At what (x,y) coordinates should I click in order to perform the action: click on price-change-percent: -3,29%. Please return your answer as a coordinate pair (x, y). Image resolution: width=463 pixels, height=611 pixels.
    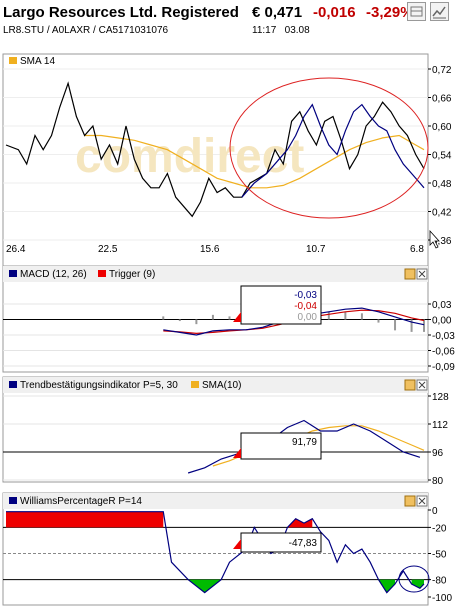
    Looking at the image, I should click on (390, 12).